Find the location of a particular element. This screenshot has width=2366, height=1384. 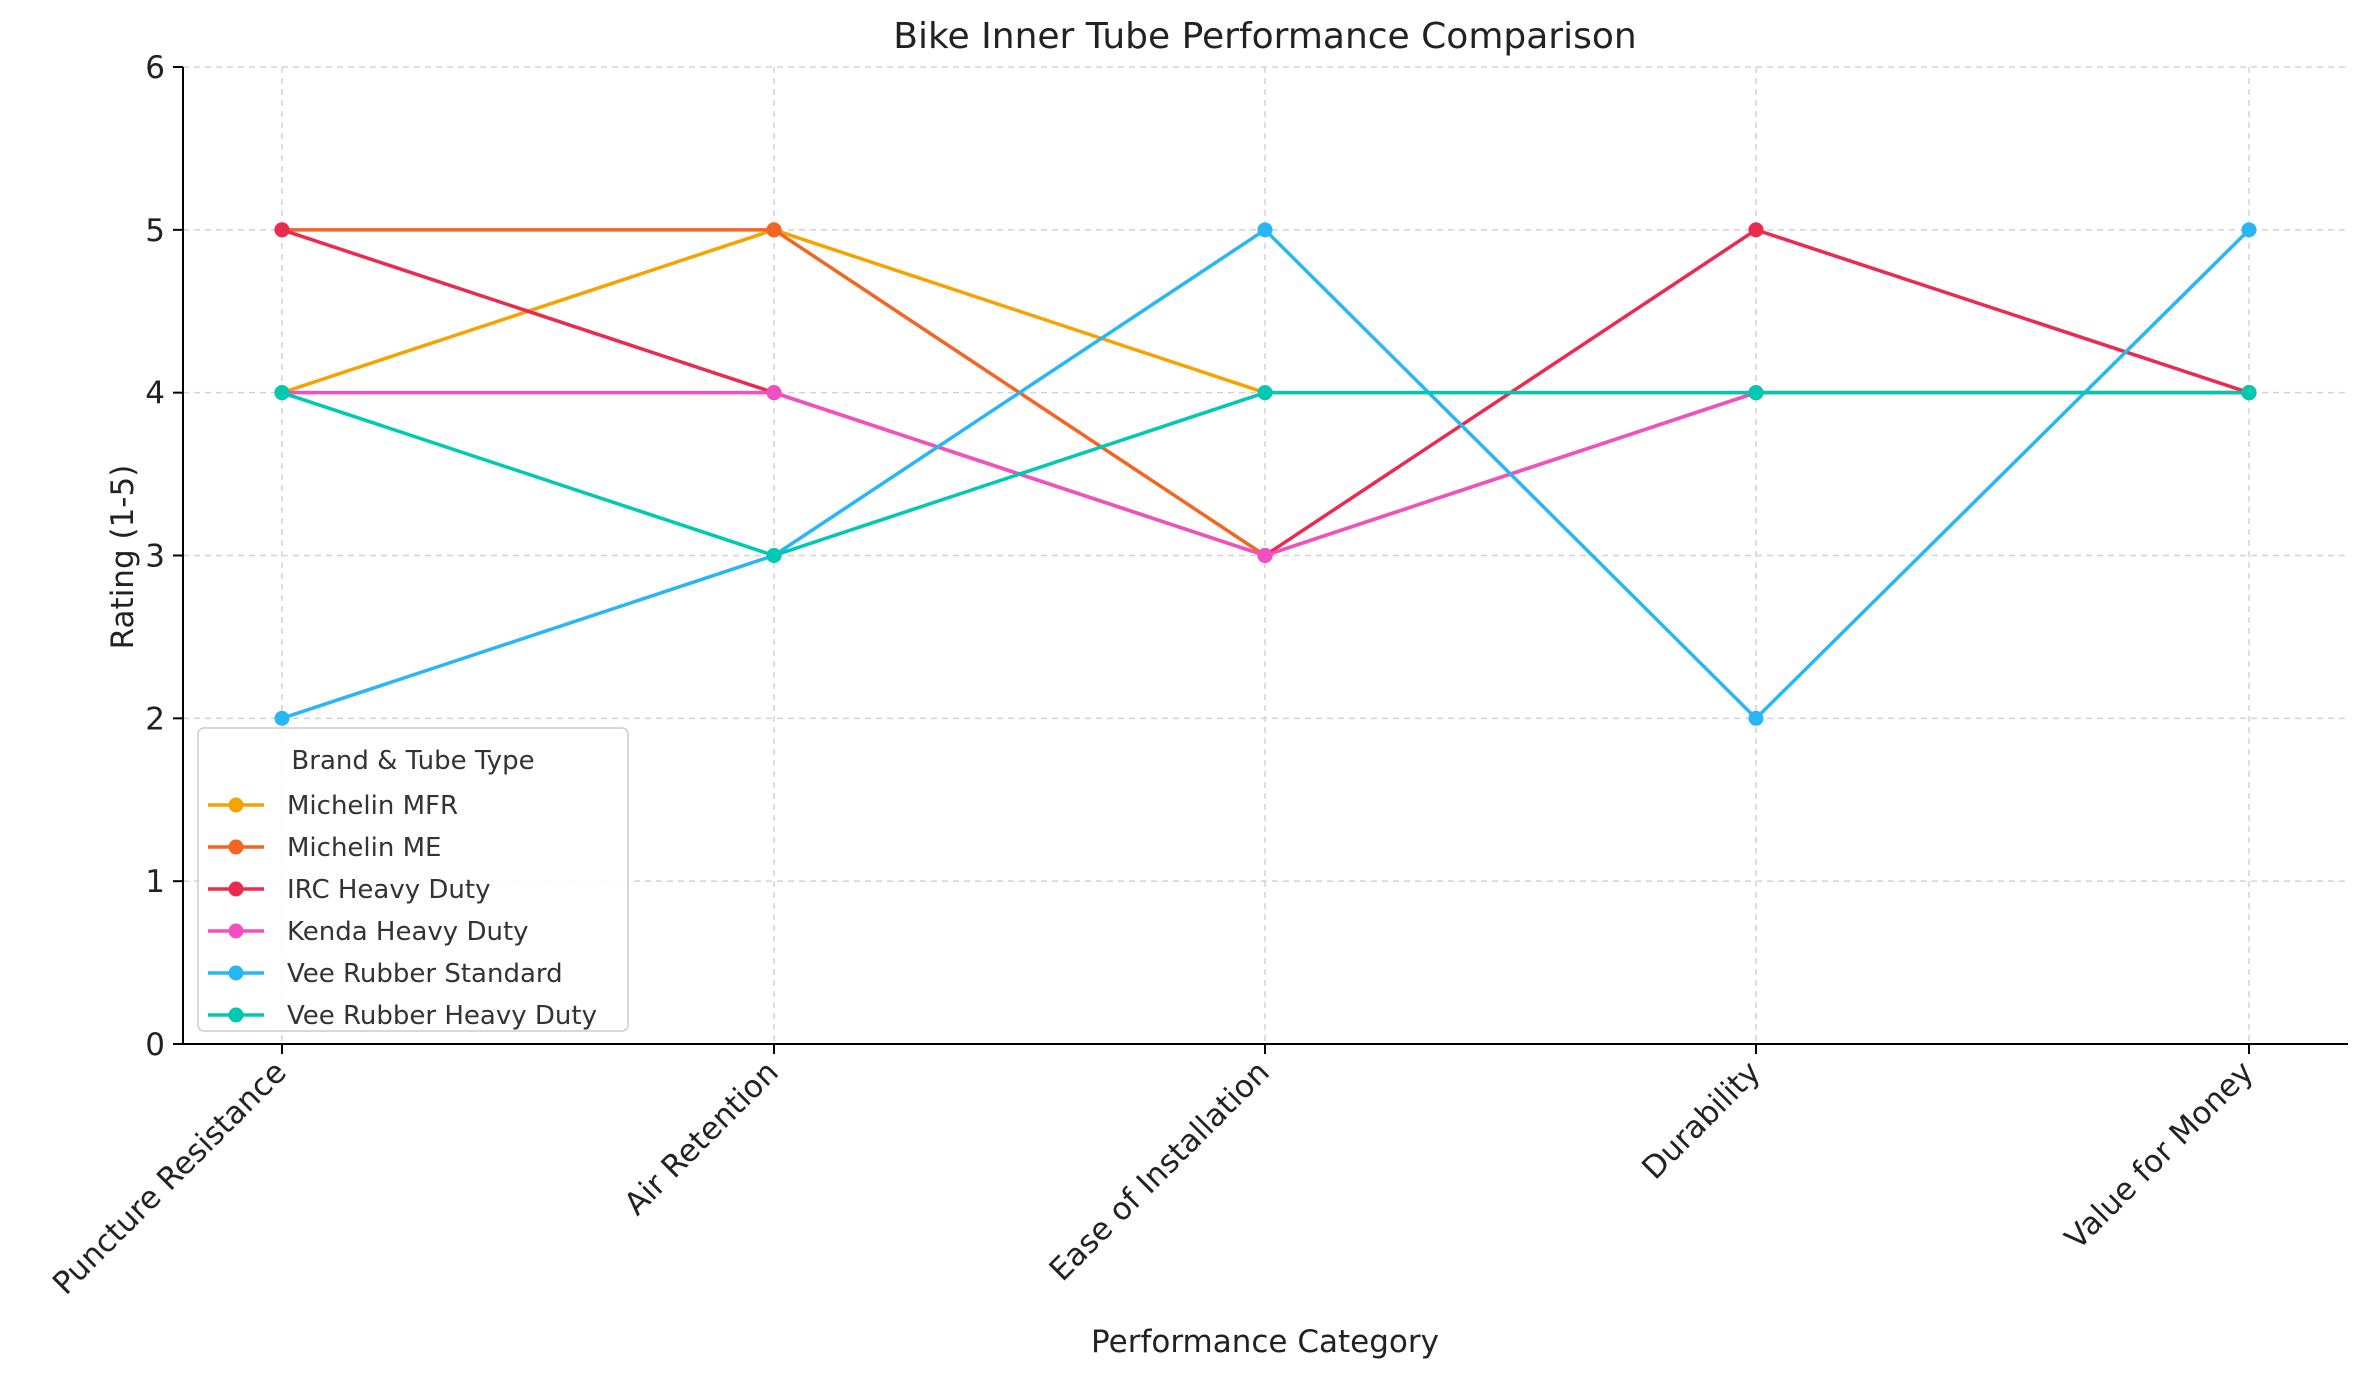

legend-box is located at coordinates (413, 879).